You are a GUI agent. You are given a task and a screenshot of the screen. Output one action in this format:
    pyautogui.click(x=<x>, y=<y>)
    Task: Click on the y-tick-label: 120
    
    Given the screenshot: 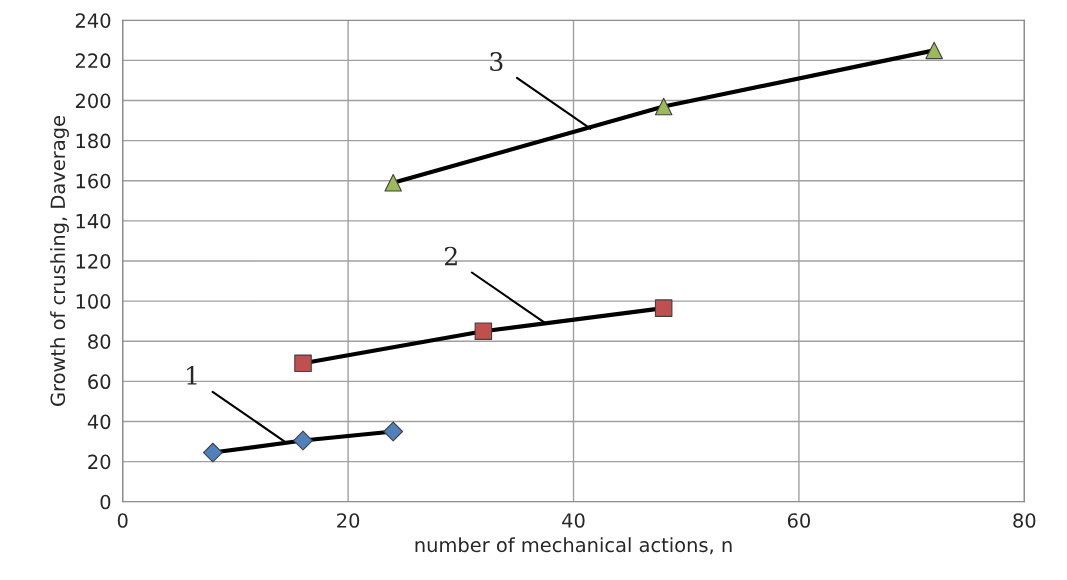 What is the action you would take?
    pyautogui.click(x=93, y=261)
    